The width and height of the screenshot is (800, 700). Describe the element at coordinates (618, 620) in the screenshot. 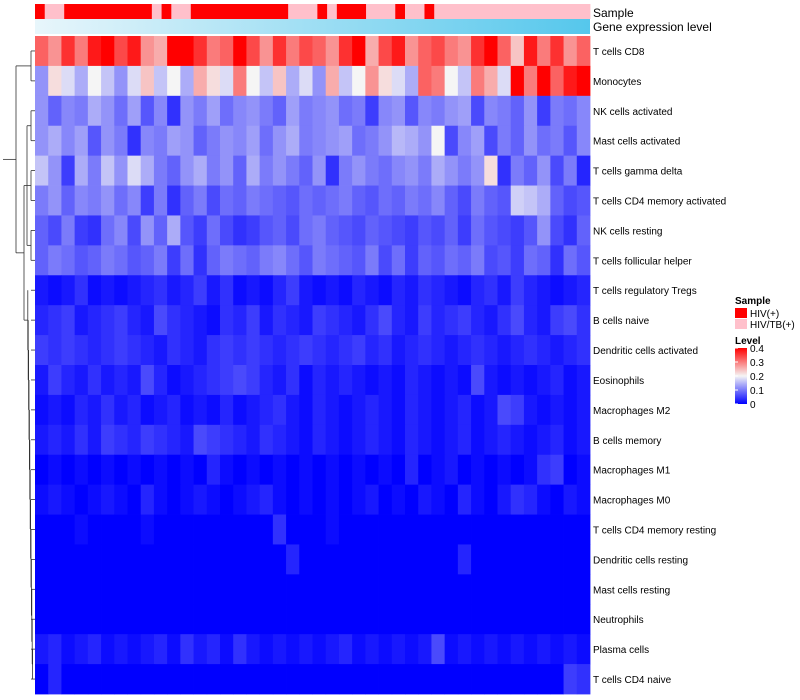

I see `row-label: Neutrophils` at that location.